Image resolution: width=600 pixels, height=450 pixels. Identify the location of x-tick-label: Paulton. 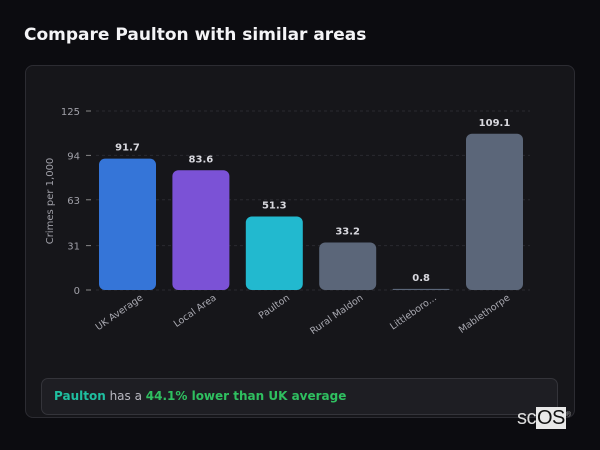
(274, 306).